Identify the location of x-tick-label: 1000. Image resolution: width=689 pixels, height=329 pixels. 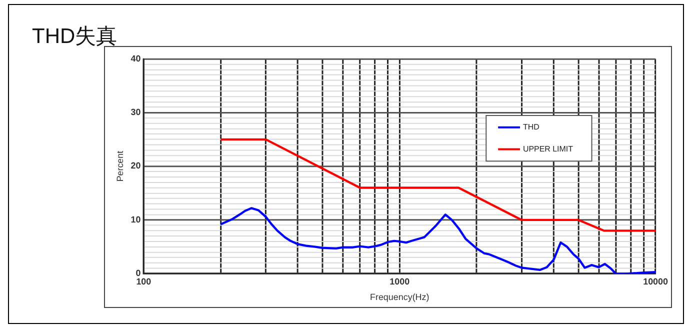
(400, 281).